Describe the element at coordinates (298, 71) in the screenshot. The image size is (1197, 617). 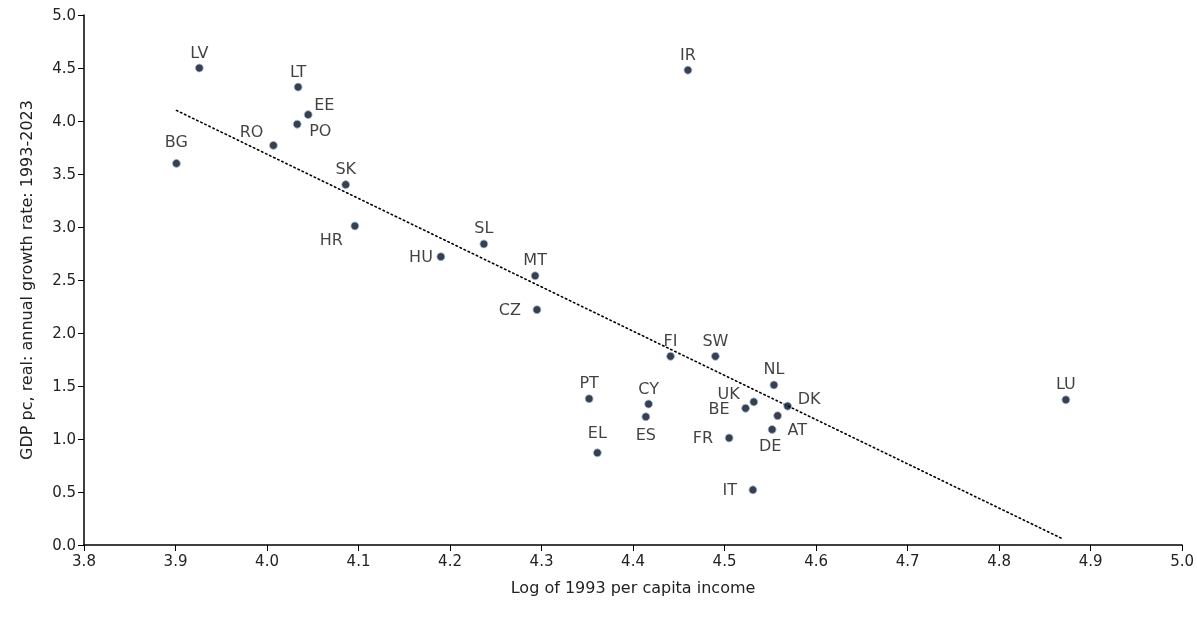
I see `annotation: LT` at that location.